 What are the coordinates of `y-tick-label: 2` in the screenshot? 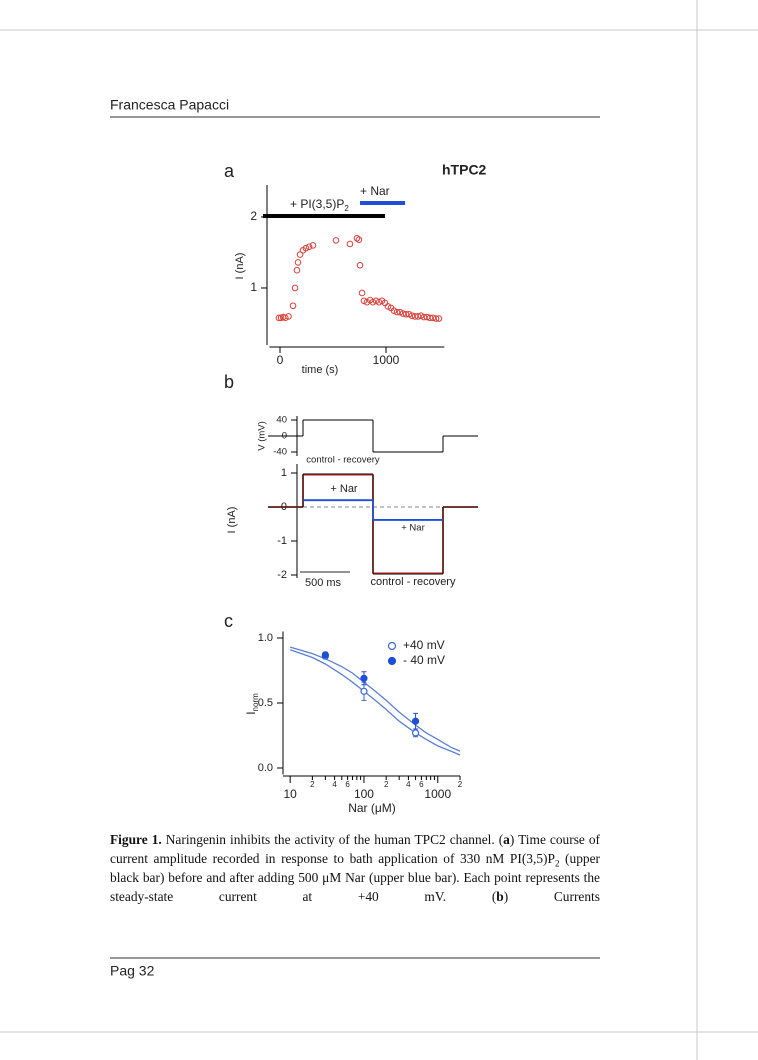 It's located at (253, 216).